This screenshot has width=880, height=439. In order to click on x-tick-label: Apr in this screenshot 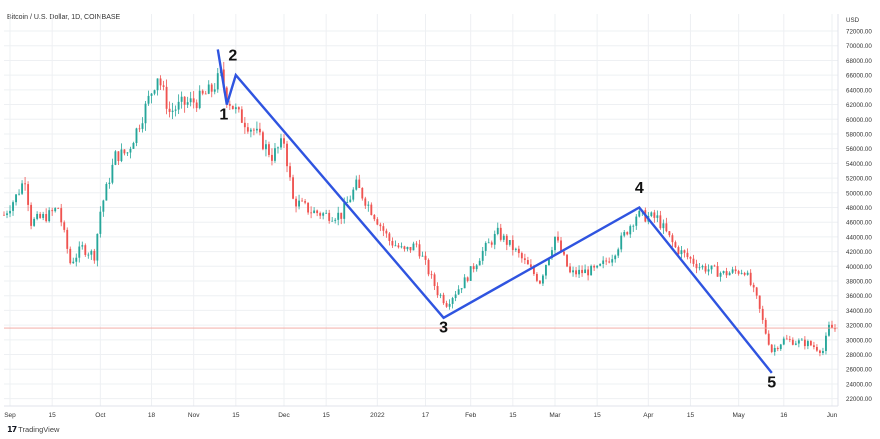, I will do `click(648, 415)`.